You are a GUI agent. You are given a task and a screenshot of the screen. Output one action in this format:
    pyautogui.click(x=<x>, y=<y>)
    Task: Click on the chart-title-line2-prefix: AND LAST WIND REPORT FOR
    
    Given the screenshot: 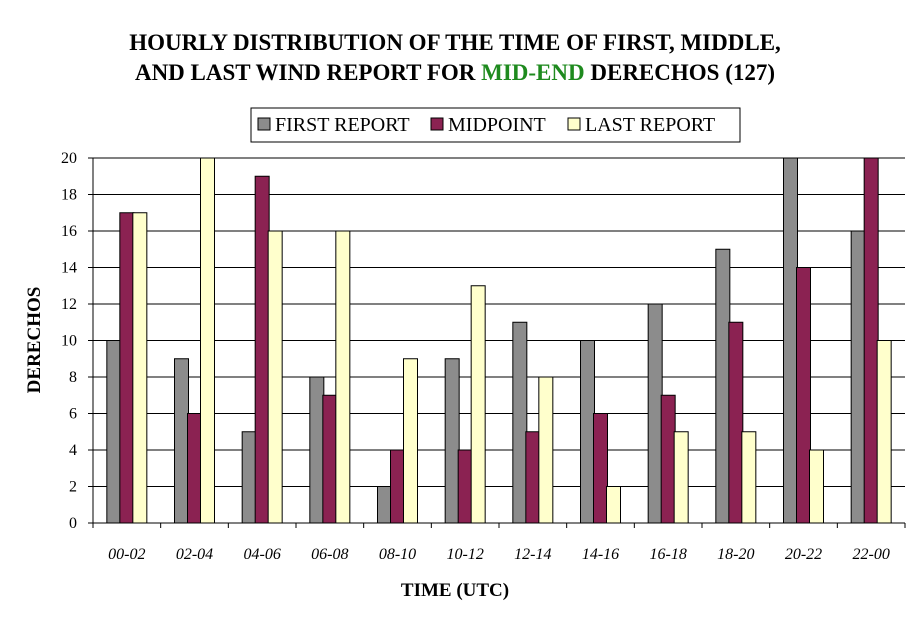 What is the action you would take?
    pyautogui.click(x=308, y=72)
    